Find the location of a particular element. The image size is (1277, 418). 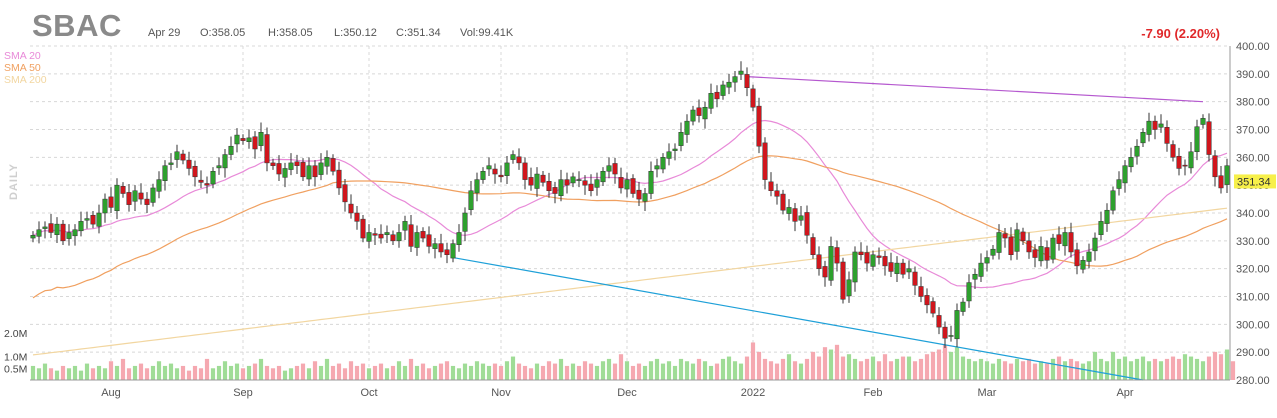

upper-trend-line is located at coordinates (975, 89).